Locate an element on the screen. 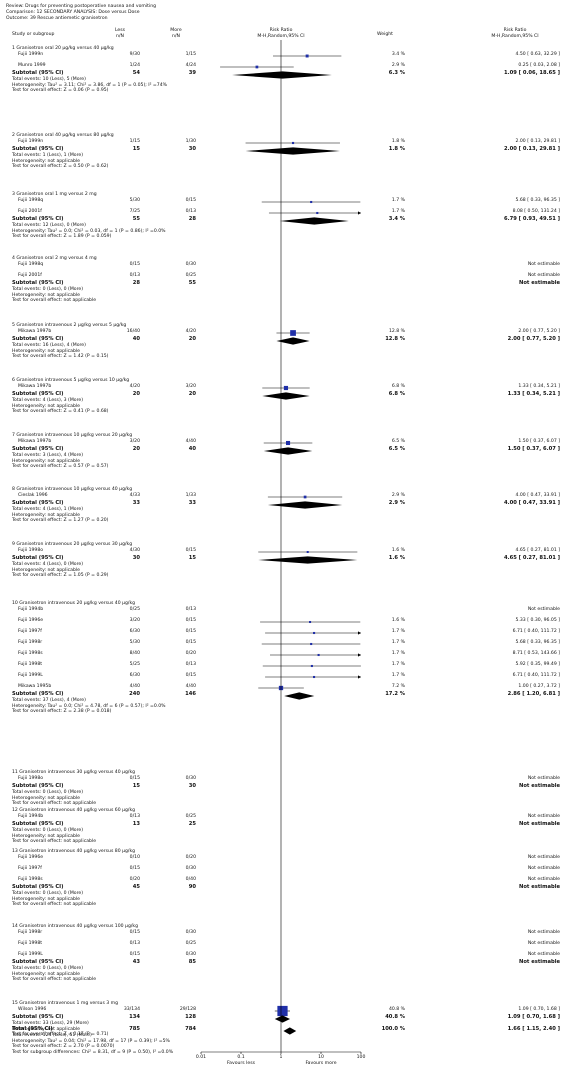  study-ctrl-events: 0/25 is located at coordinates (190, 943).